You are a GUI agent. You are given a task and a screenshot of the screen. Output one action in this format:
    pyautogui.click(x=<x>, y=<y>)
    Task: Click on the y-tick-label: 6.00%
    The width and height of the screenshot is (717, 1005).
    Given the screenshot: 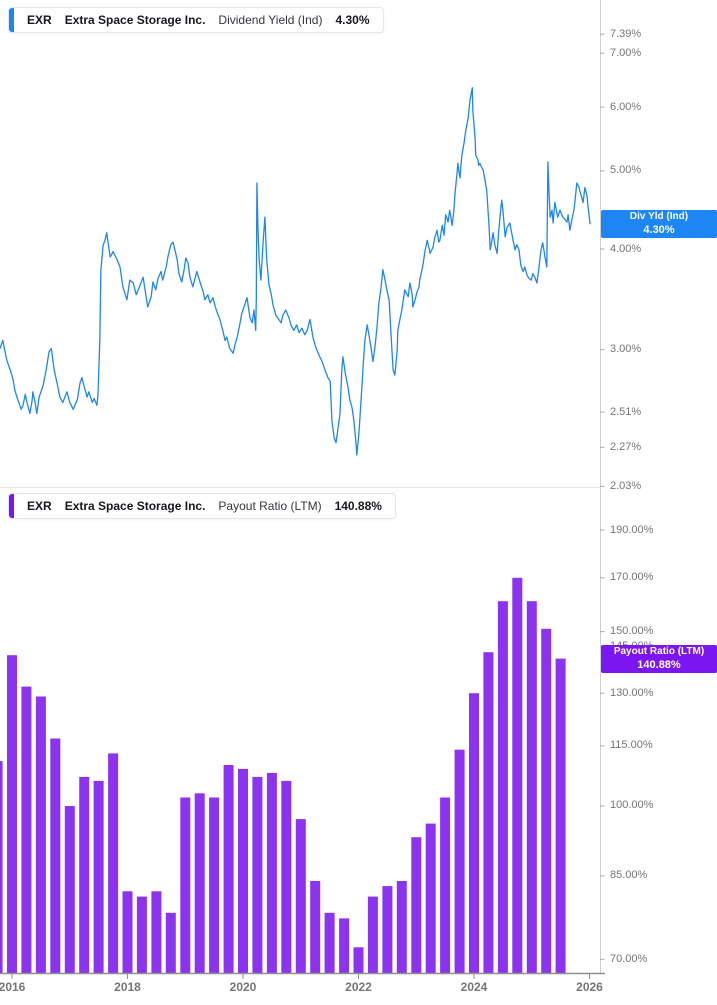 What is the action you would take?
    pyautogui.click(x=626, y=106)
    